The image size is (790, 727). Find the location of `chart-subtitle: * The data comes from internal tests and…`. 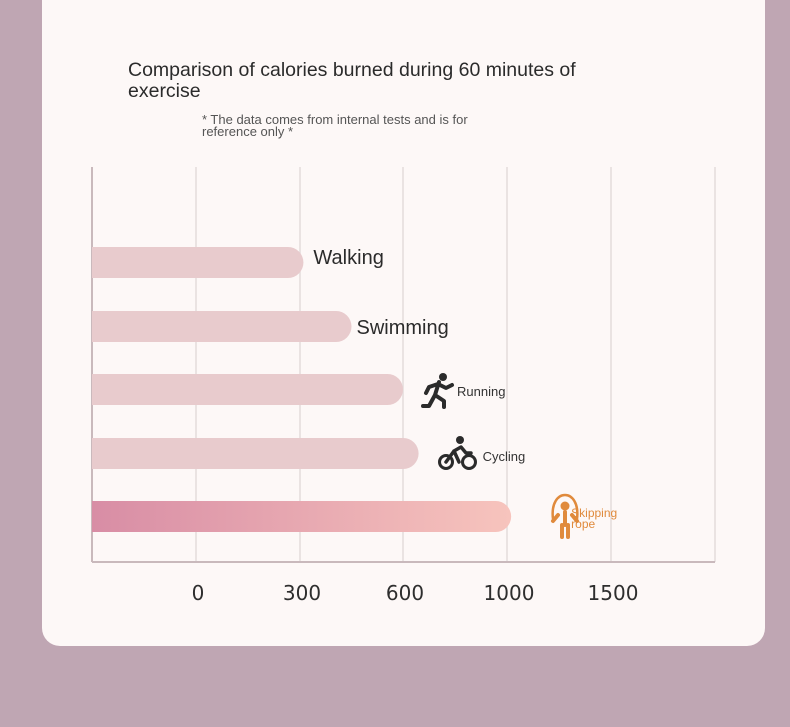

chart-subtitle: * The data comes from internal tests and… is located at coordinates (335, 125).